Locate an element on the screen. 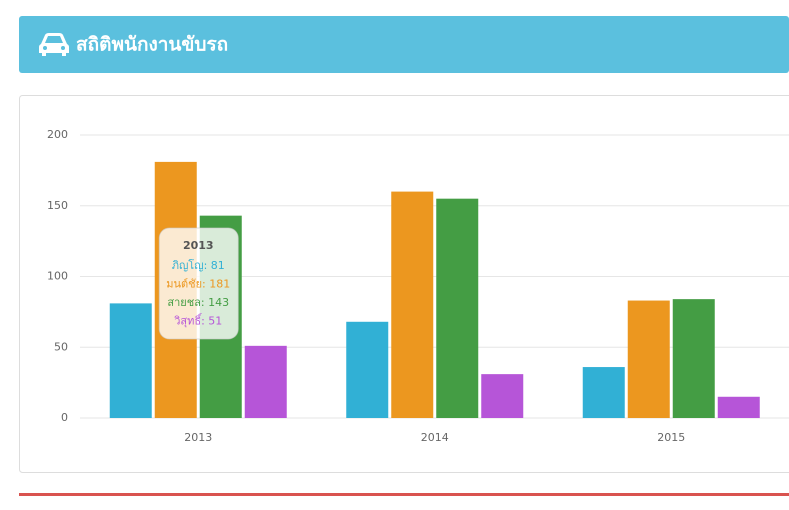 The width and height of the screenshot is (789, 510). panel-title: สถิติพนักงานขับรถ is located at coordinates (152, 45).